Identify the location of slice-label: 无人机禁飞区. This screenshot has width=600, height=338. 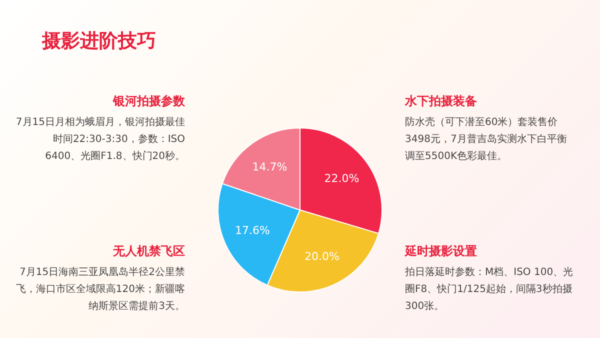
(148, 251).